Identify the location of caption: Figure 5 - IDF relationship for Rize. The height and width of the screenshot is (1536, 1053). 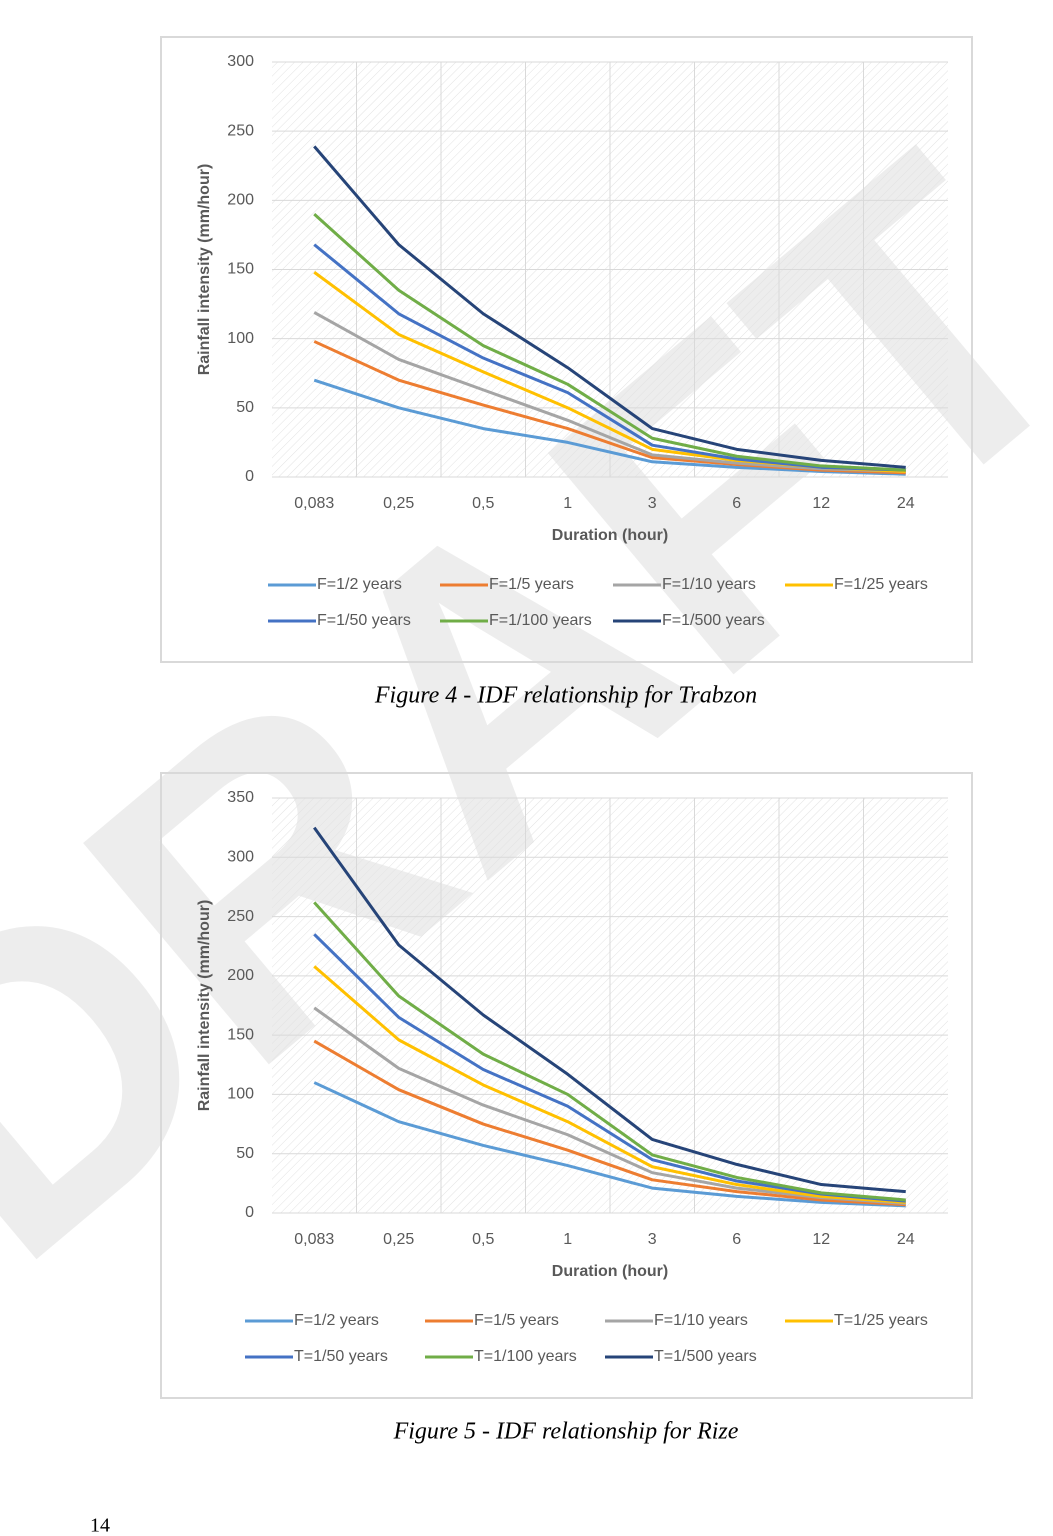
(566, 1432).